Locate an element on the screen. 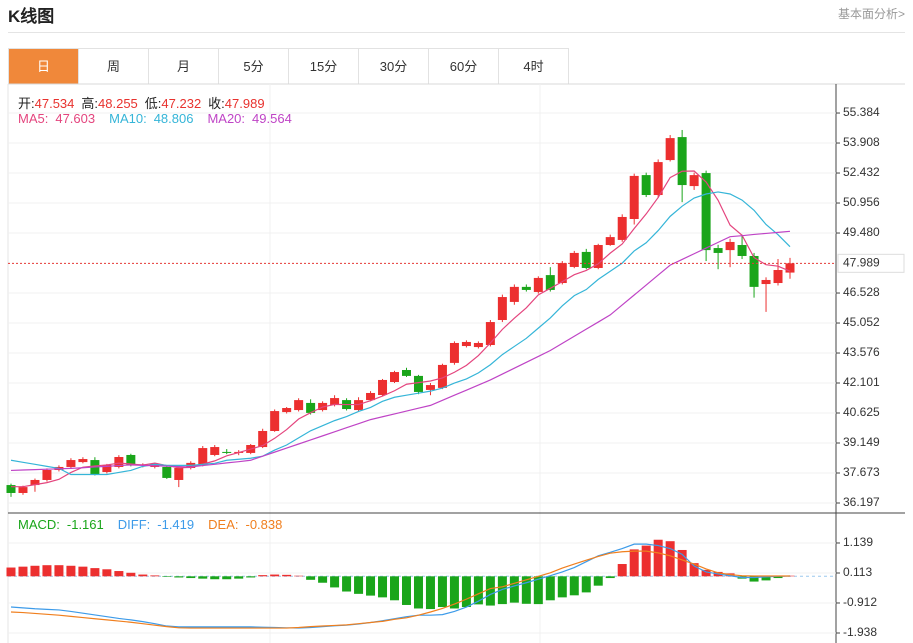 Image resolution: width=913 pixels, height=643 pixels. fundamental-link: 基本面分析> is located at coordinates (871, 14).